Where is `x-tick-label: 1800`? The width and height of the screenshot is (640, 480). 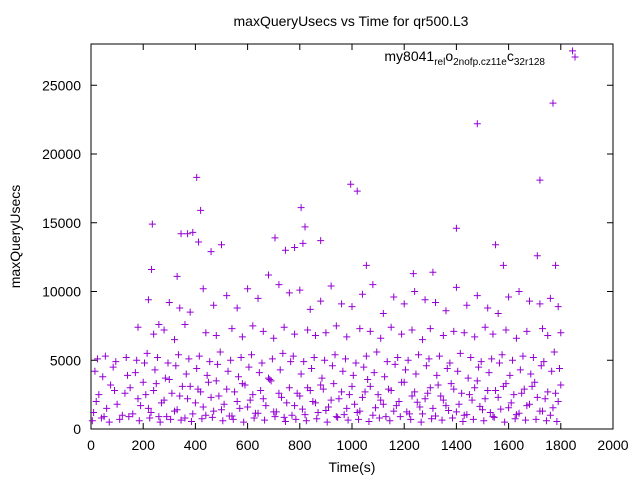 x-tick-label: 1800 is located at coordinates (560, 445).